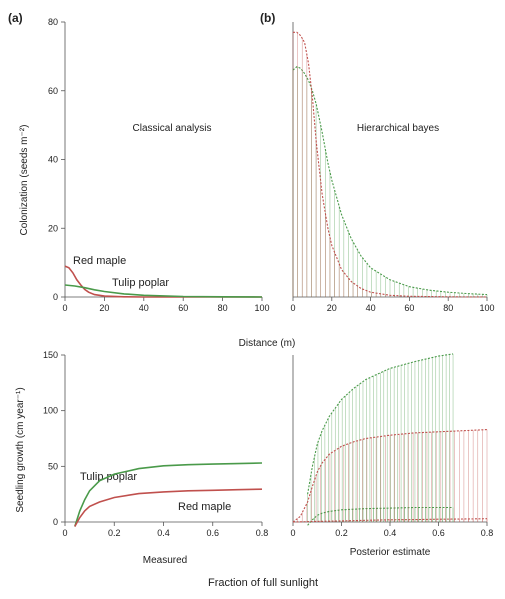 The height and width of the screenshot is (599, 505). What do you see at coordinates (99, 261) in the screenshot?
I see `red-maple-label-top: Red maple` at bounding box center [99, 261].